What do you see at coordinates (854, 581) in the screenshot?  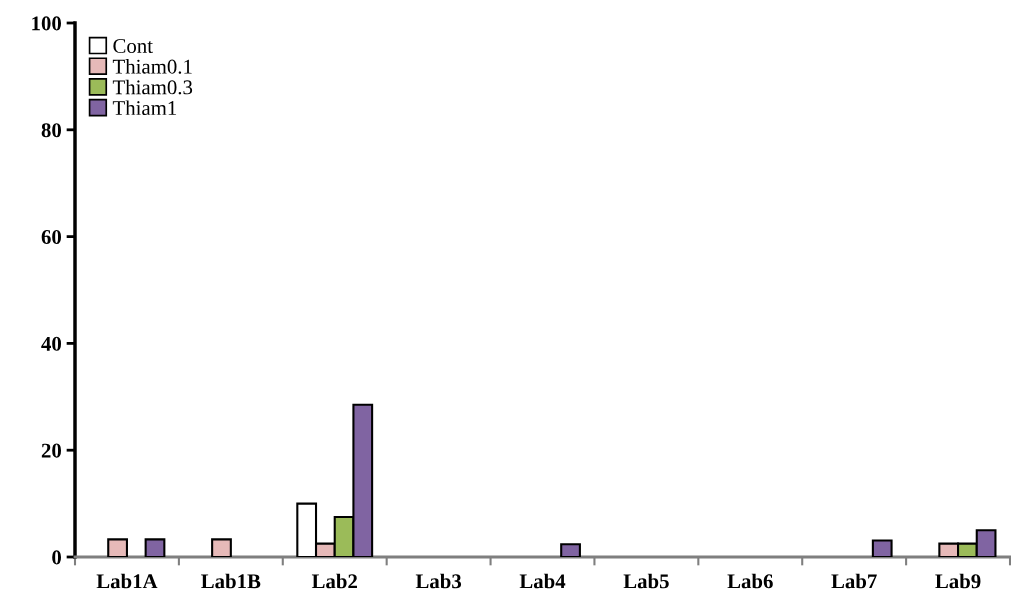 I see `x-tick-label: Lab7` at bounding box center [854, 581].